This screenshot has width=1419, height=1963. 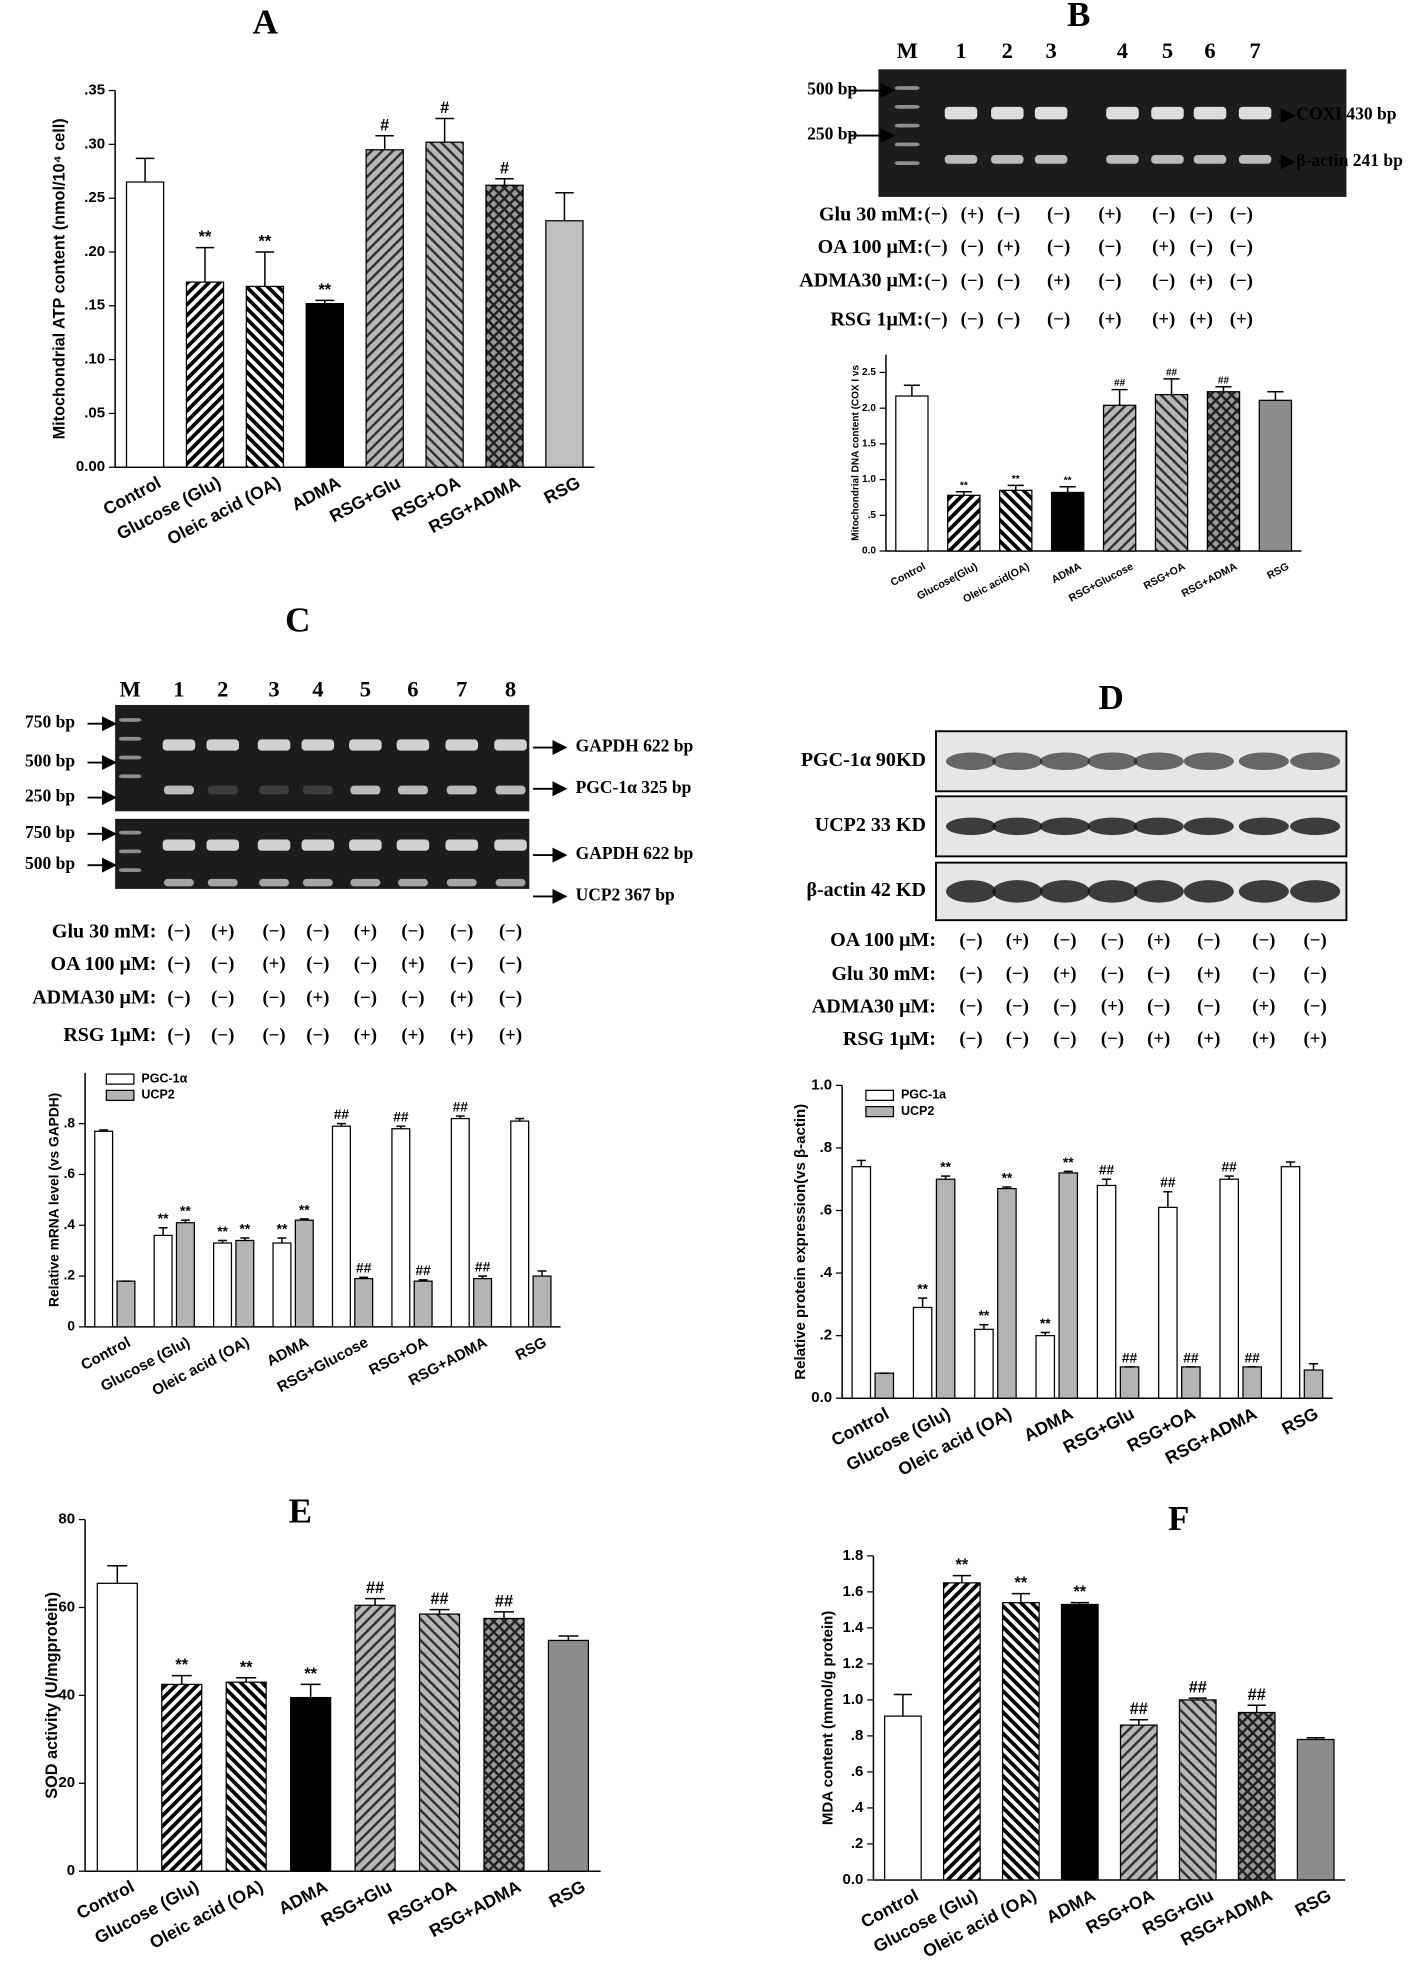 What do you see at coordinates (1346, 114) in the screenshot?
I see `band-label: COXI 430 bp` at bounding box center [1346, 114].